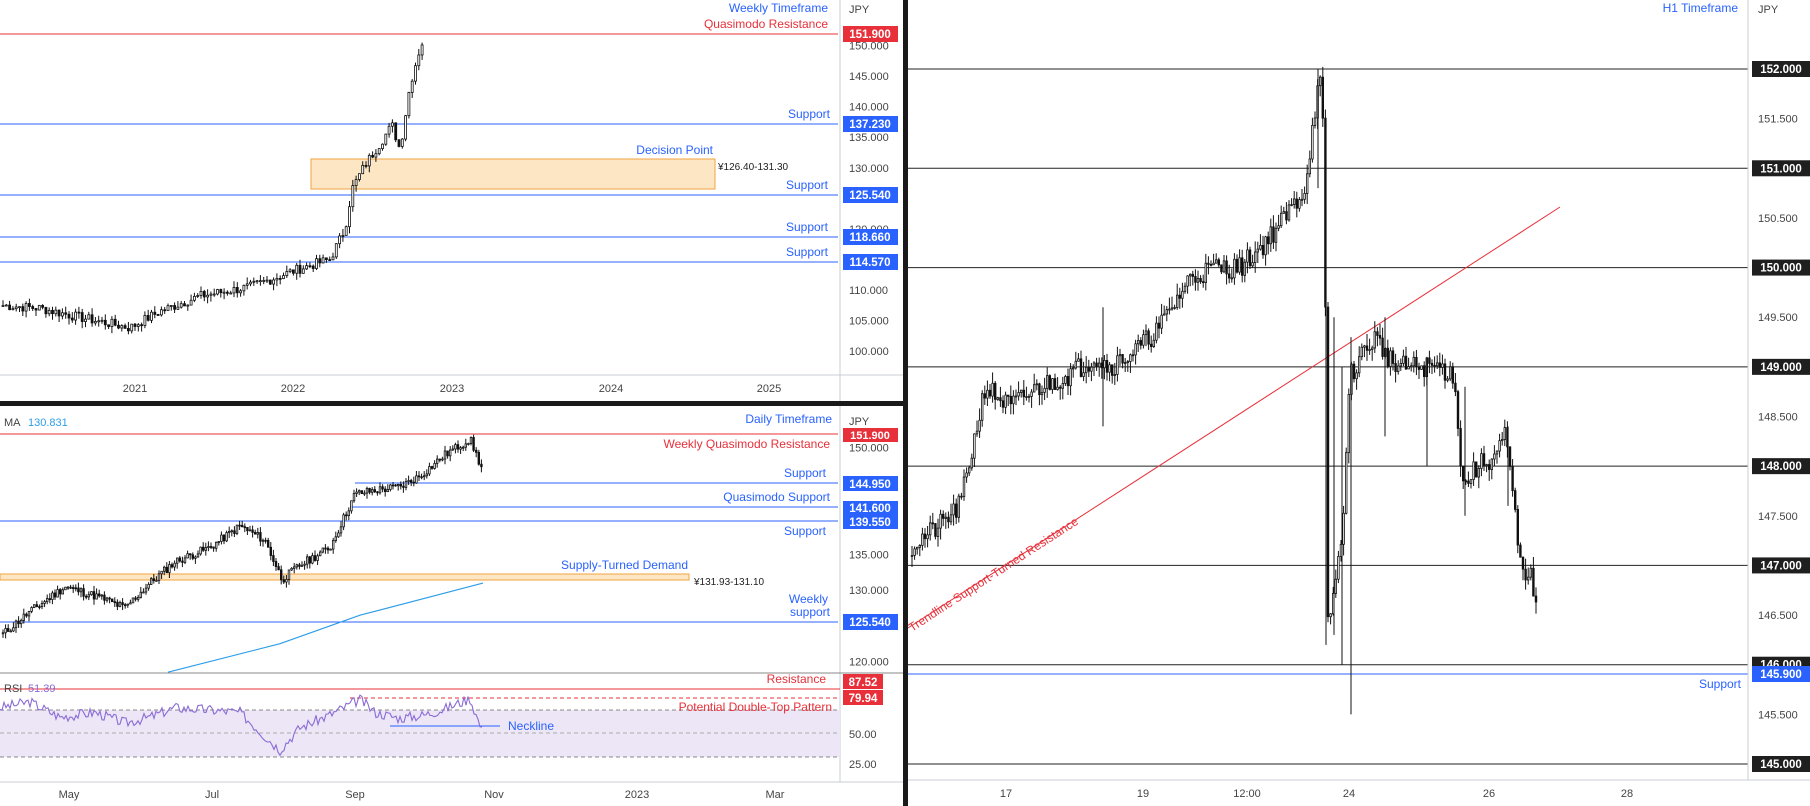 The width and height of the screenshot is (1810, 806). Describe the element at coordinates (42, 689) in the screenshot. I see `rsi-indicator-value: 51.39` at that location.